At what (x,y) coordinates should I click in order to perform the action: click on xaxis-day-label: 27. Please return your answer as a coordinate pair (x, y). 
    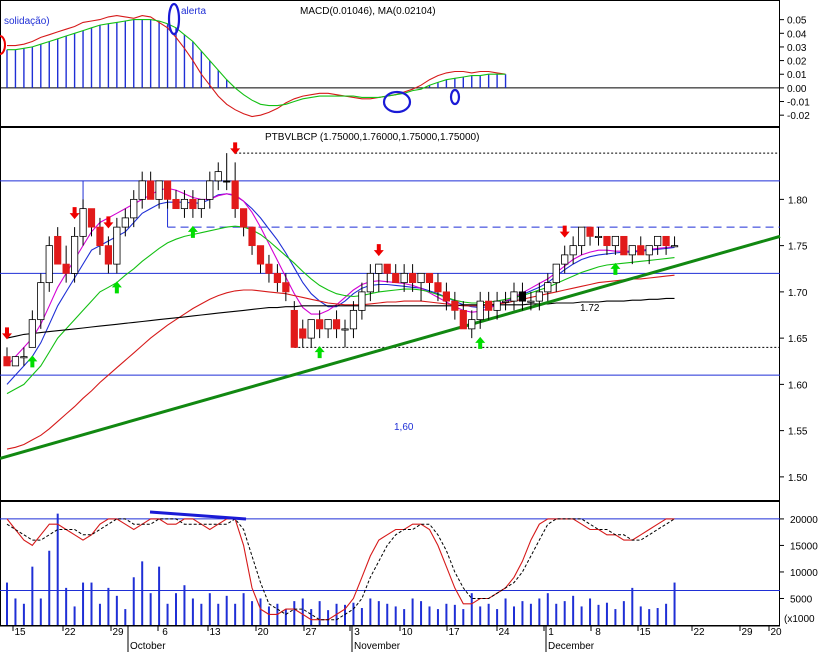
    Looking at the image, I should click on (311, 632).